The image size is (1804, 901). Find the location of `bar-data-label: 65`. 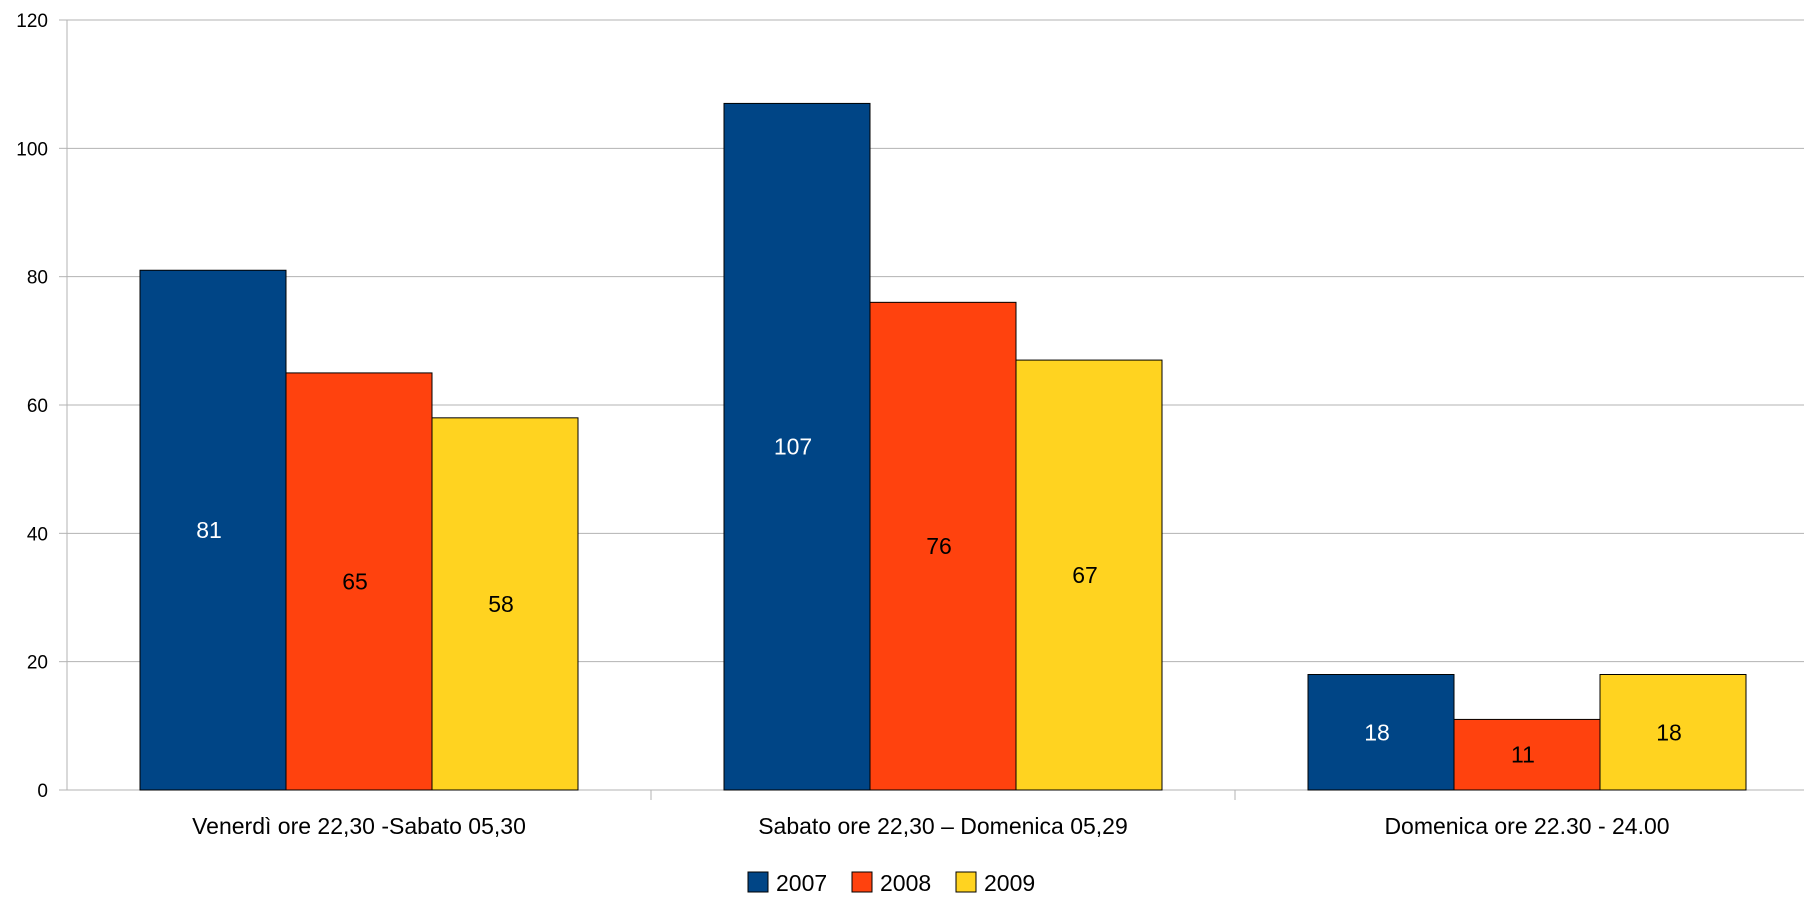

bar-data-label: 65 is located at coordinates (355, 581).